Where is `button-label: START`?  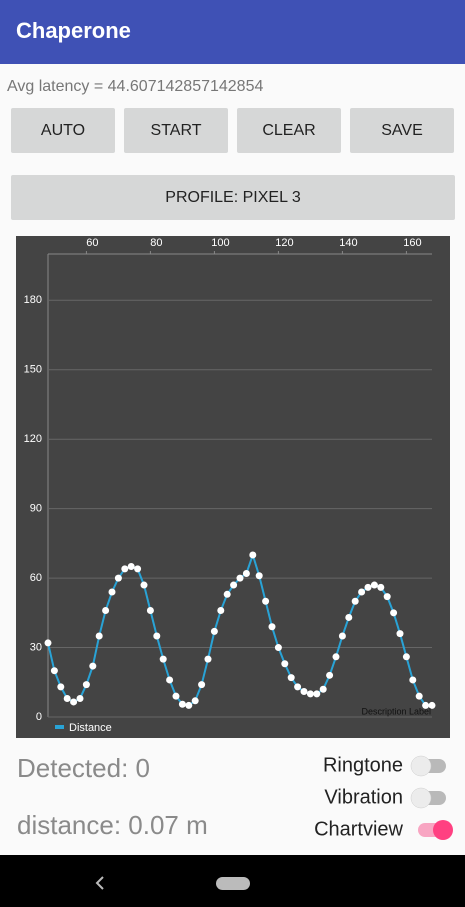 button-label: START is located at coordinates (176, 130).